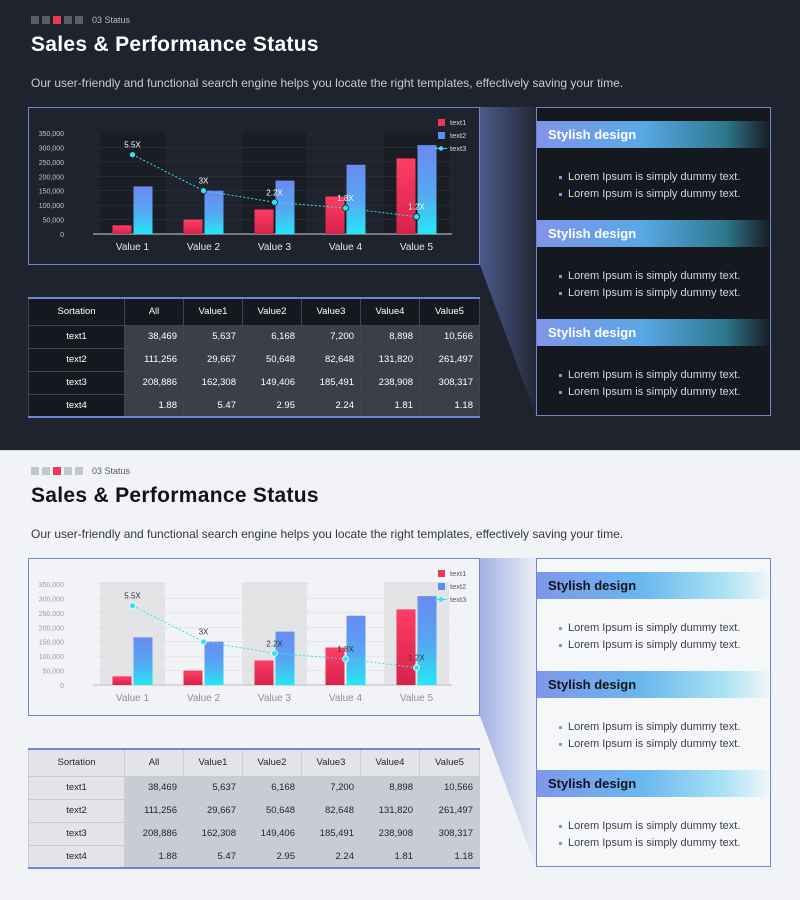  I want to click on table-header-cell: Value3, so click(331, 762).